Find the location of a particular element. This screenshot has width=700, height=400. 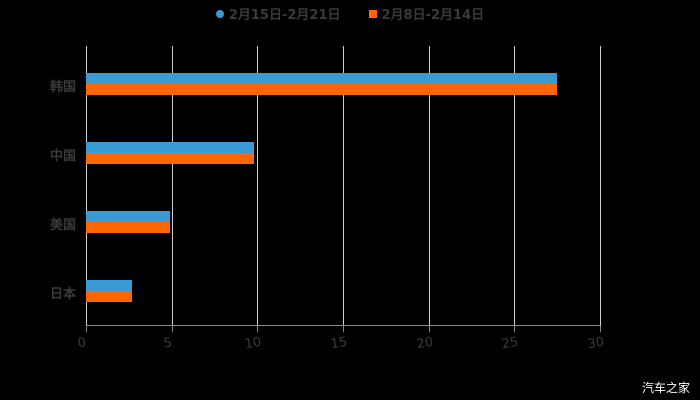

x-tick-label: 25 is located at coordinates (510, 343).